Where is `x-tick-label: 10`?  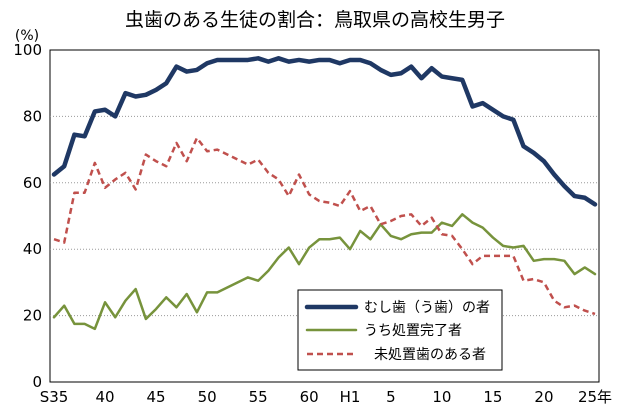 x-tick-label: 10 is located at coordinates (441, 397).